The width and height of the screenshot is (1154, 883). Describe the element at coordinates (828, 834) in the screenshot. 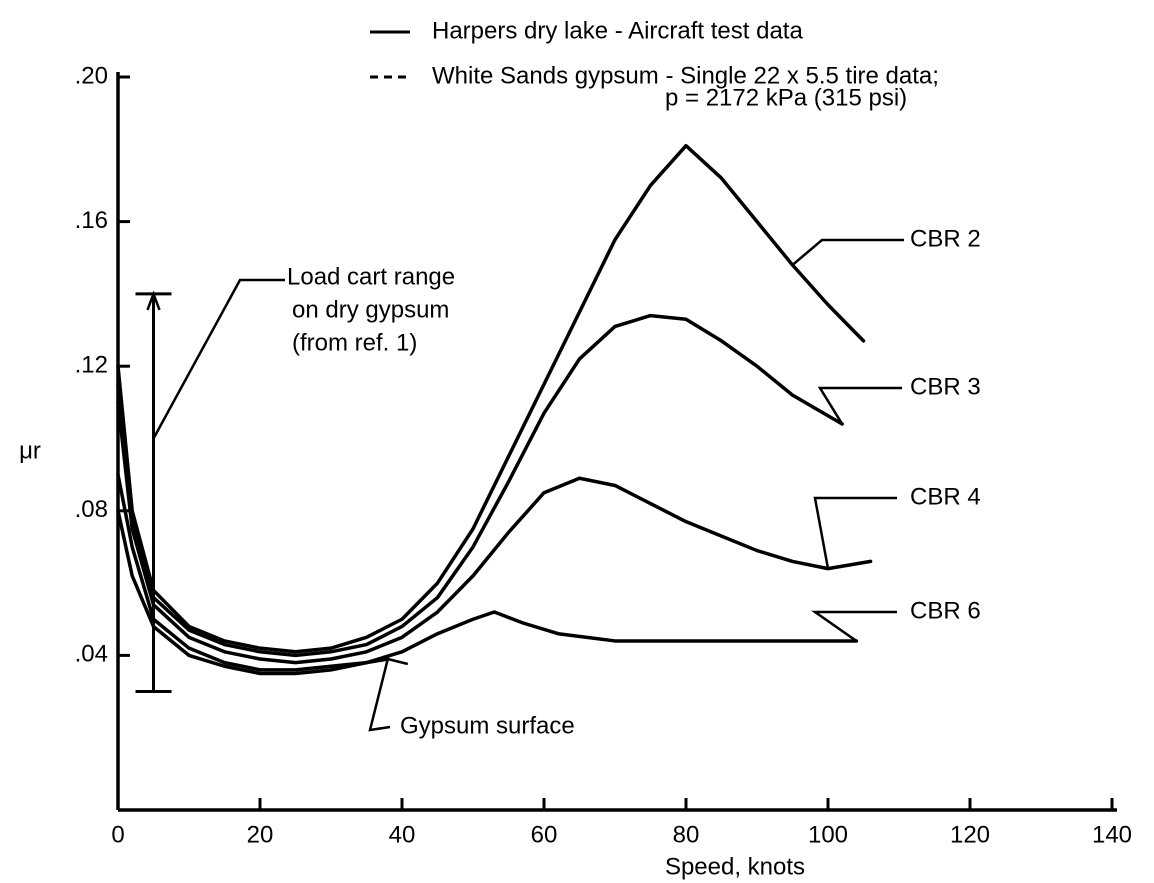

I see `x-tick-label: 100` at that location.